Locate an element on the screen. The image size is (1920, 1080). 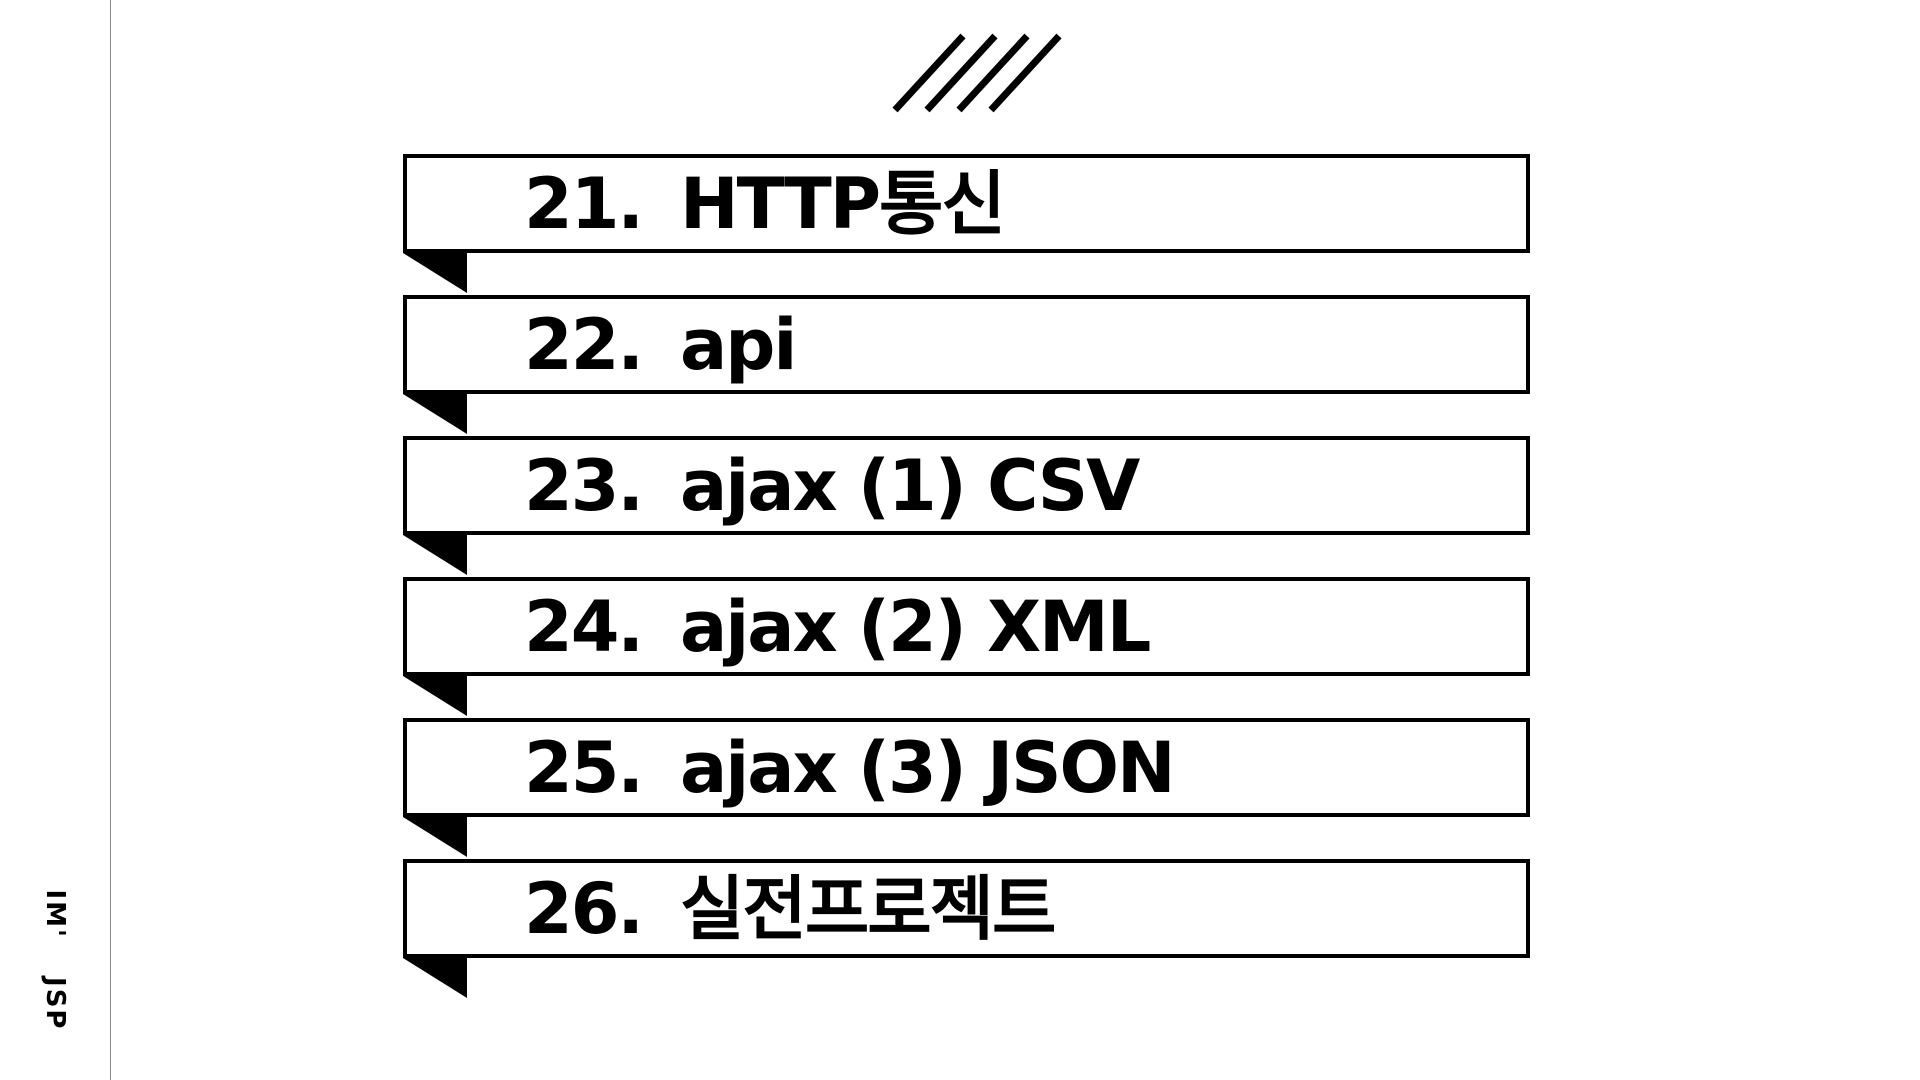
agenda-item-24: 24. ajax (2) XML is located at coordinates (966, 646).